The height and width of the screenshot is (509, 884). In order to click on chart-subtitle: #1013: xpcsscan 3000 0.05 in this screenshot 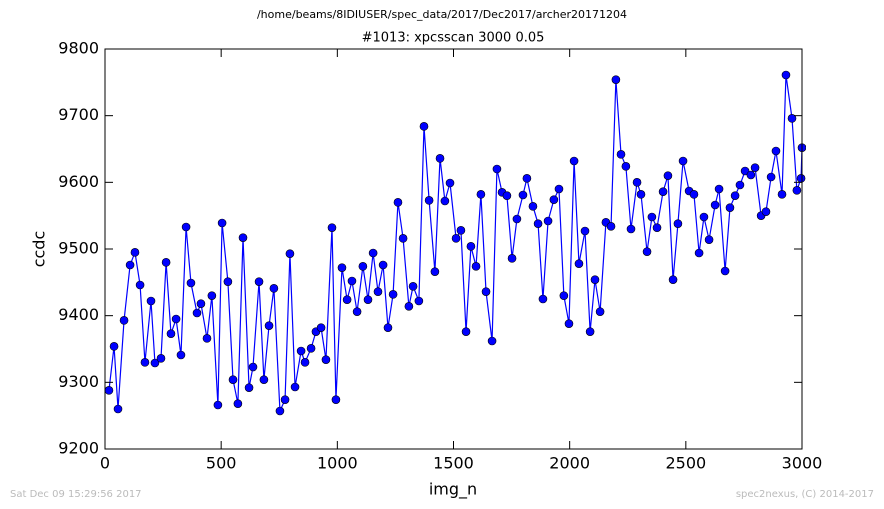, I will do `click(453, 38)`.